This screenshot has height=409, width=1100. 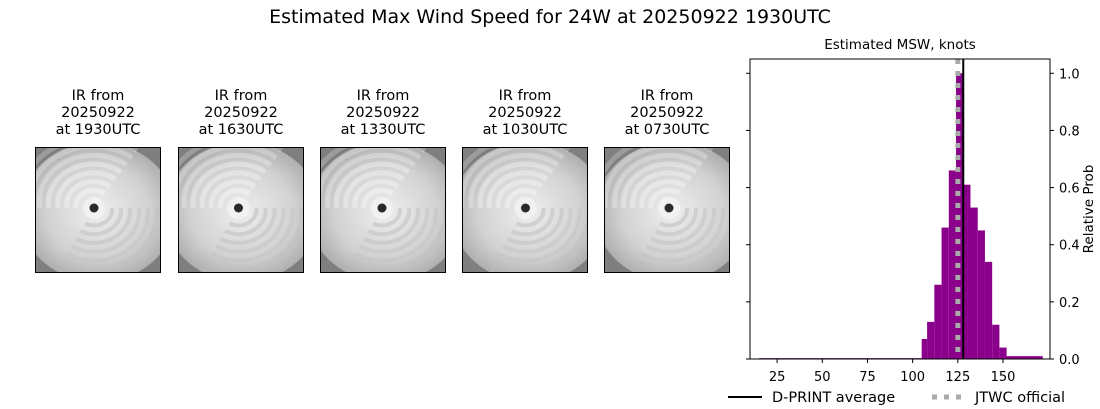 I want to click on y-tick-label: 0.2, so click(x=1069, y=303).